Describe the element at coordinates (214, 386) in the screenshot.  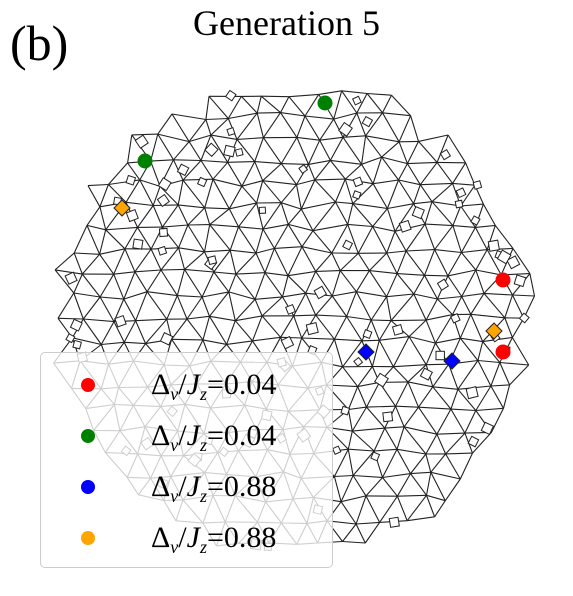
I see `legend-label-red: Δν/Jz=0.04` at that location.